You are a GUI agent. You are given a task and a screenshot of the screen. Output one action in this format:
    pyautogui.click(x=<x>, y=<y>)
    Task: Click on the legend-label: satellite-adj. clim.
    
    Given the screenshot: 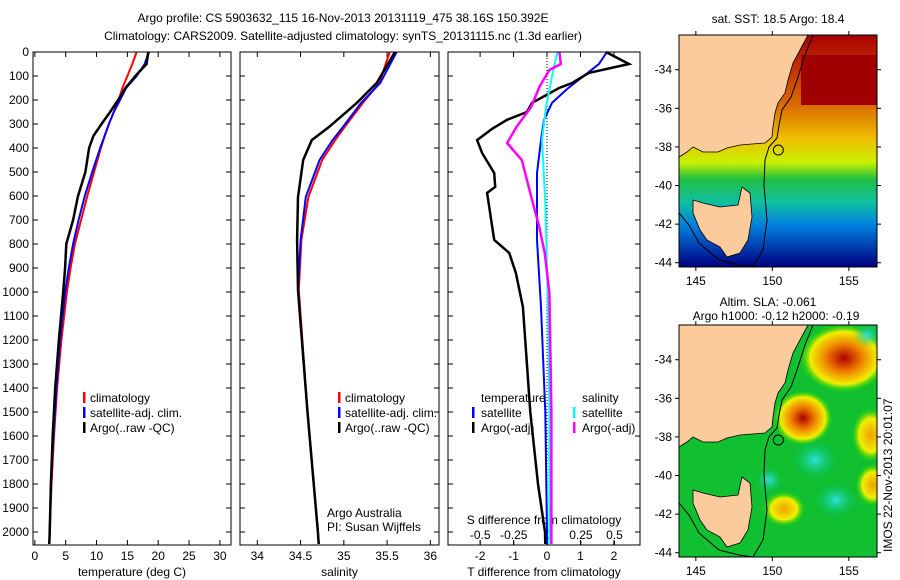 What is the action you would take?
    pyautogui.click(x=391, y=413)
    